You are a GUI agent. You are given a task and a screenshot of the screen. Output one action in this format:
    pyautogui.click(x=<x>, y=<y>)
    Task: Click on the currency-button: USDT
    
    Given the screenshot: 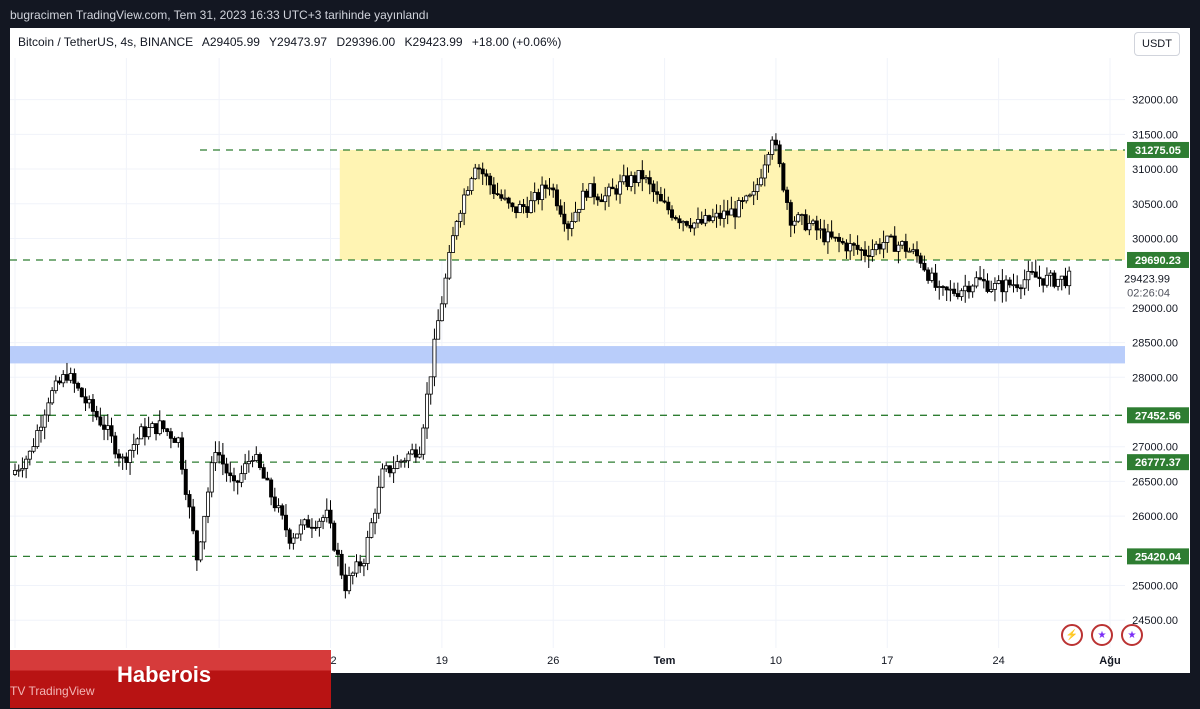 What is the action you would take?
    pyautogui.click(x=1157, y=44)
    